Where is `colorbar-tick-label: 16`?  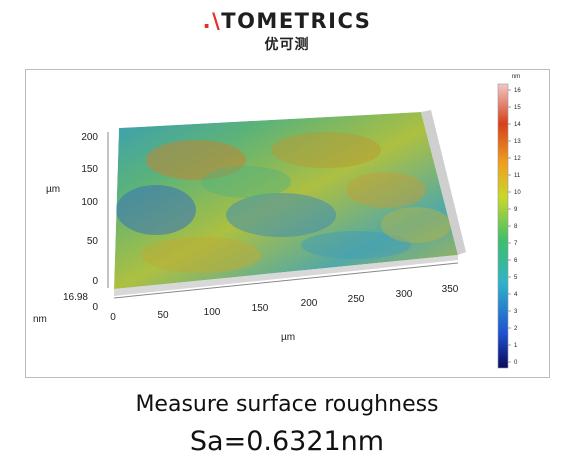
colorbar-tick-label: 16 is located at coordinates (517, 91).